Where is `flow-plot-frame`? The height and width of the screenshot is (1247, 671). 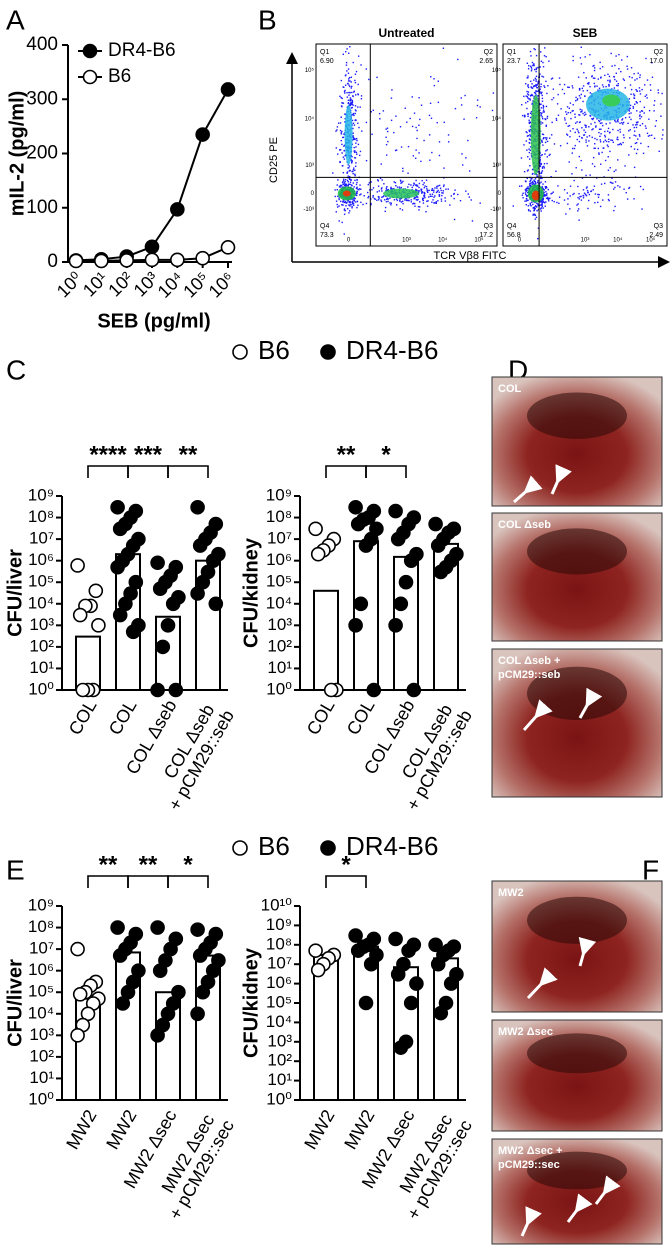 flow-plot-frame is located at coordinates (585, 145).